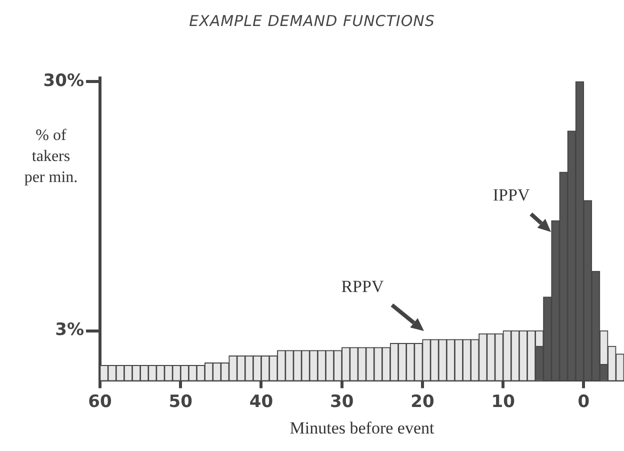 This screenshot has height=451, width=624. I want to click on y-tick-label: 30%, so click(63, 80).